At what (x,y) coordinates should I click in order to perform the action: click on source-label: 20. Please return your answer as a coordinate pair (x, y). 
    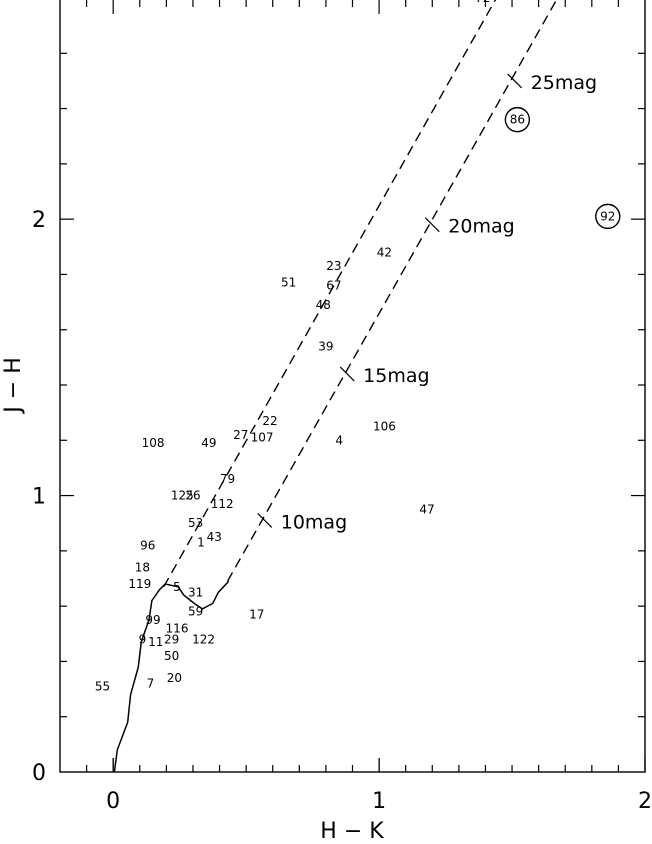
    Looking at the image, I should click on (174, 678).